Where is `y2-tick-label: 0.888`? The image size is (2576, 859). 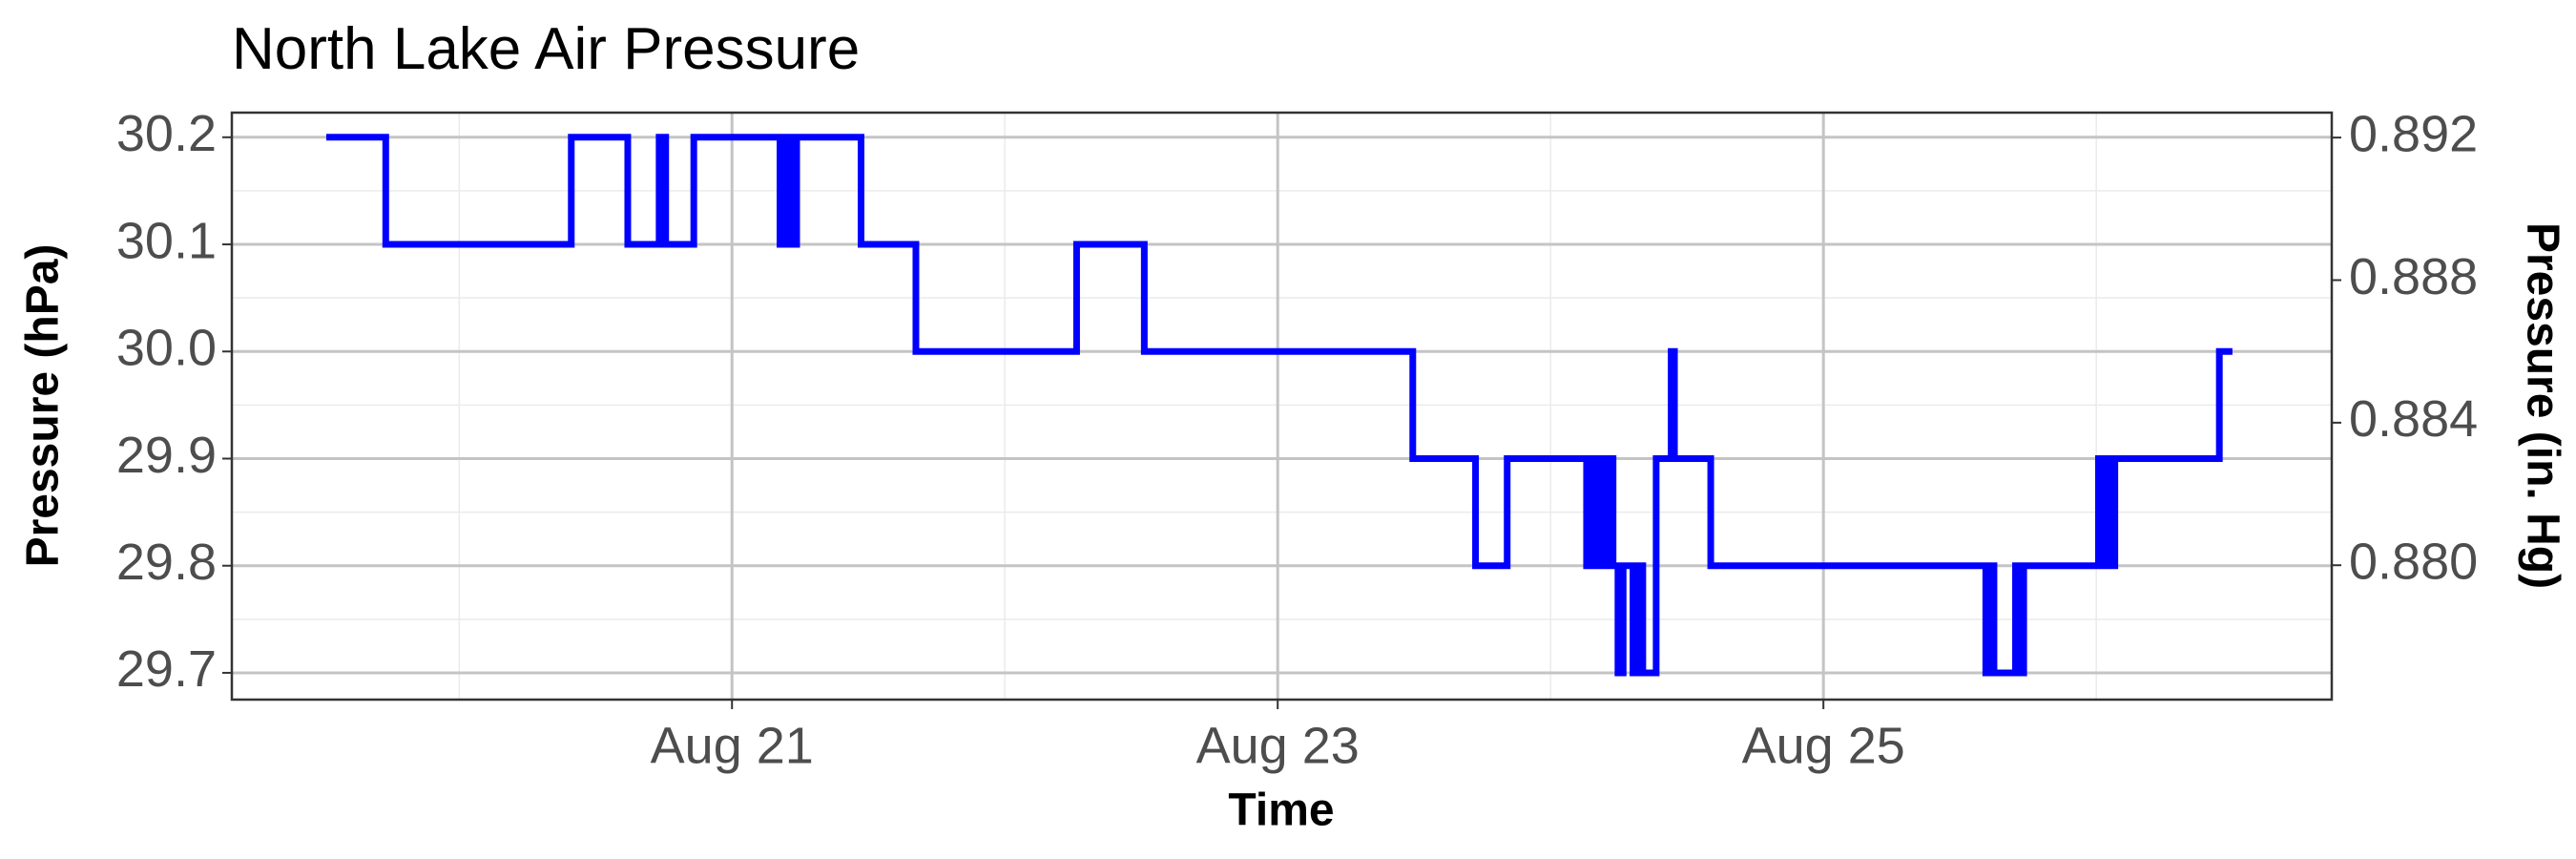
y2-tick-label: 0.888 is located at coordinates (2413, 276).